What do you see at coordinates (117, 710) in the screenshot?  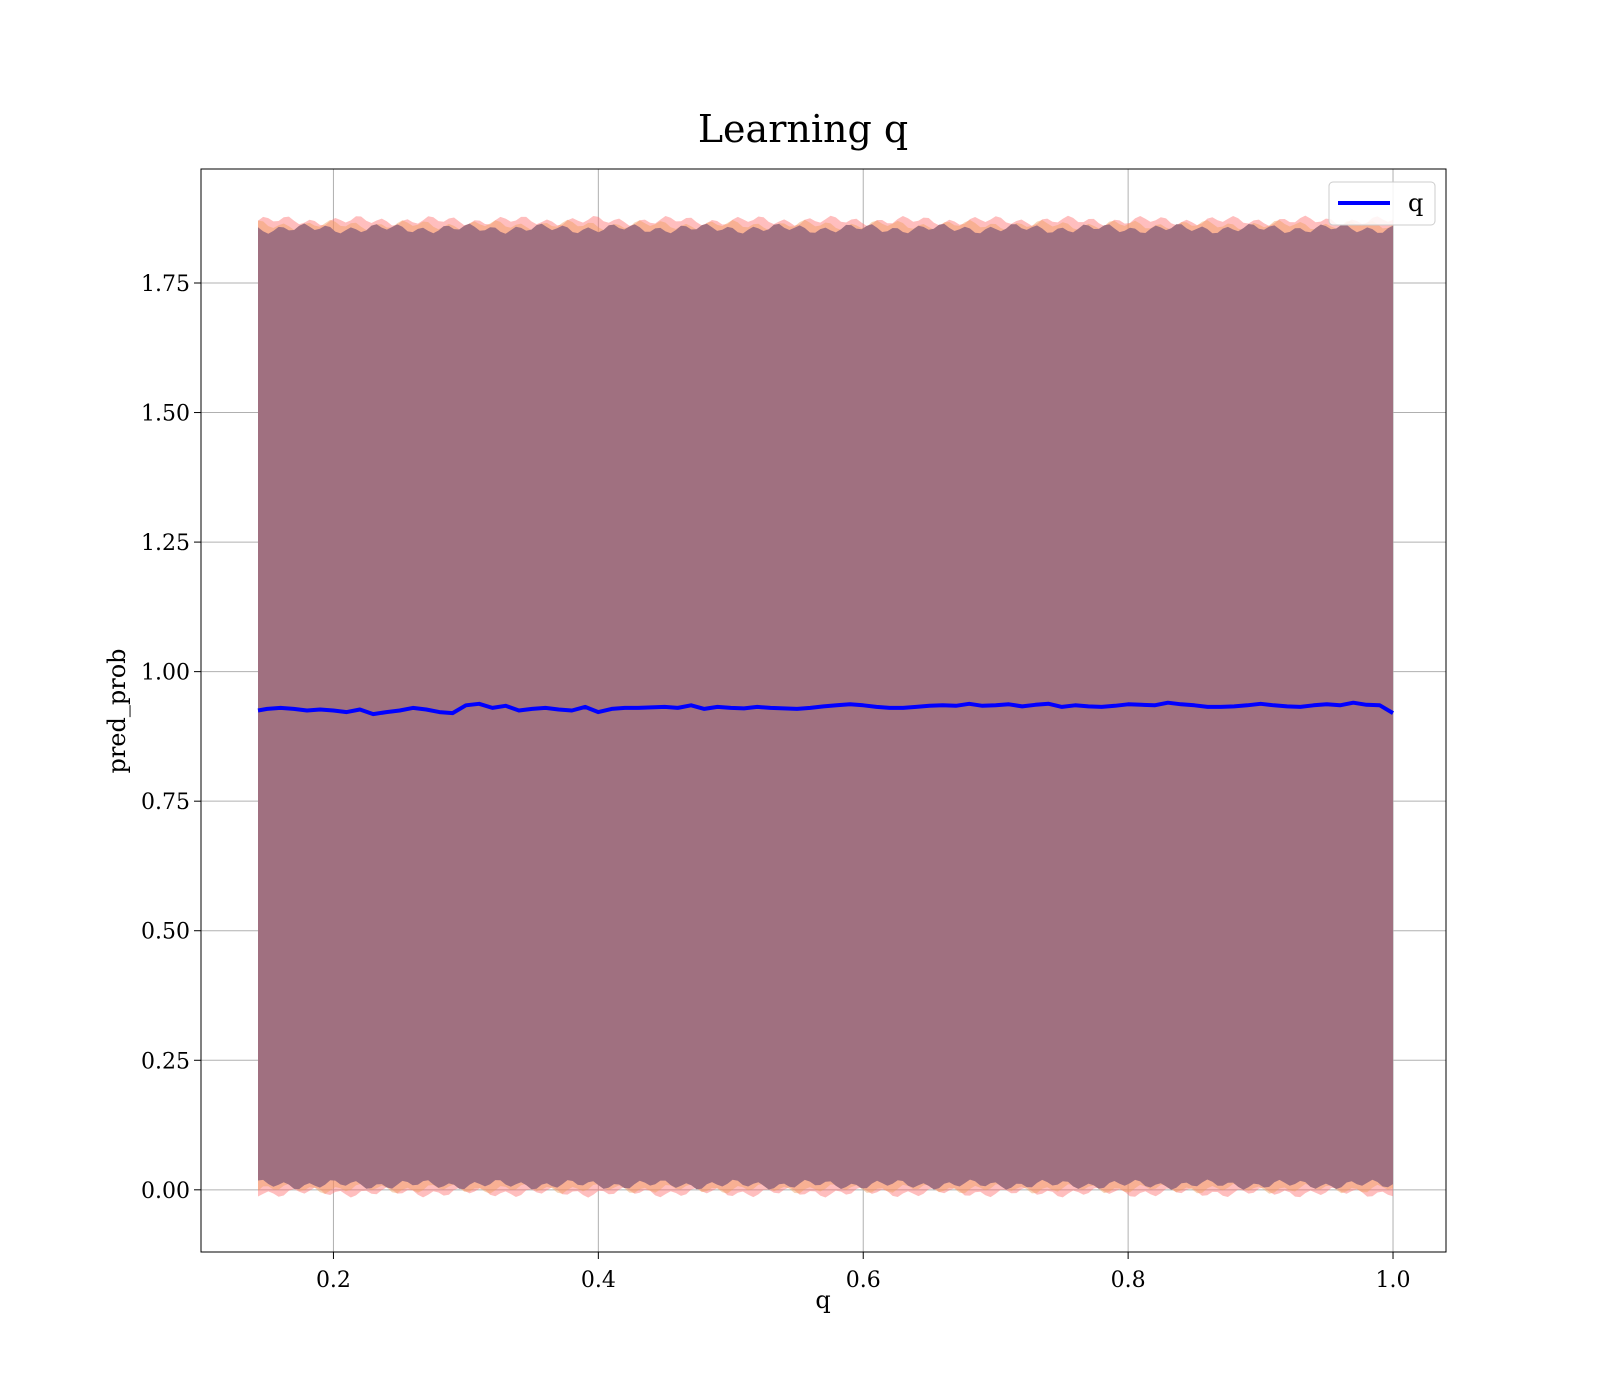 I see `y-axis-label: pred_prob` at bounding box center [117, 710].